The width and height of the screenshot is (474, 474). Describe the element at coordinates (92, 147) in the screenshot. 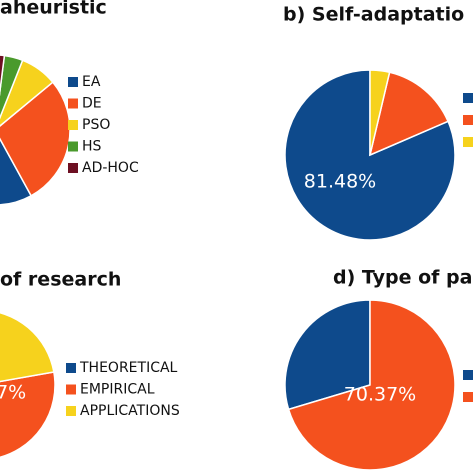

I see `legend-label: HS` at that location.